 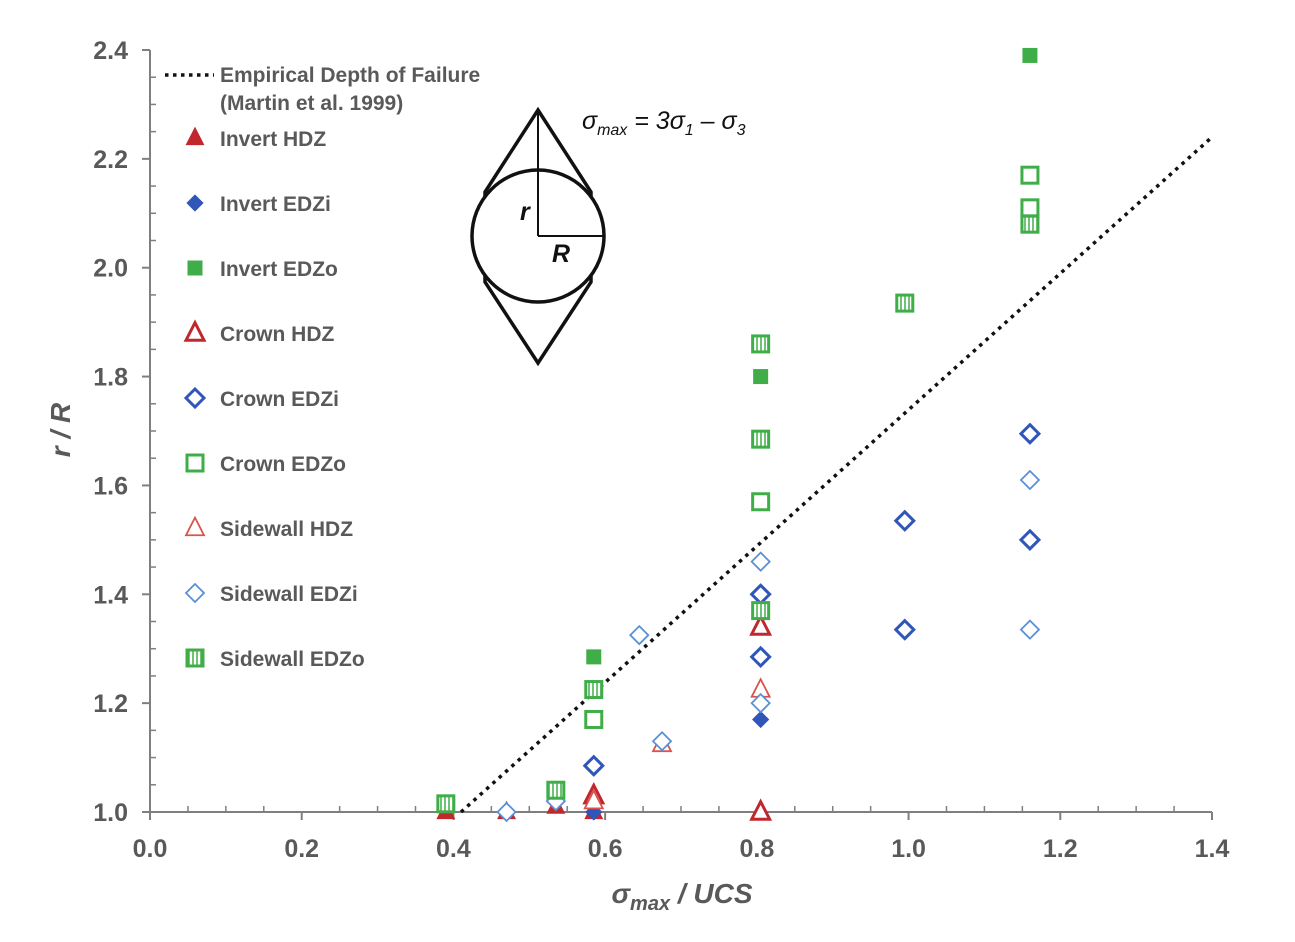 I want to click on legend-swatch-invert-edzi, so click(x=195, y=203).